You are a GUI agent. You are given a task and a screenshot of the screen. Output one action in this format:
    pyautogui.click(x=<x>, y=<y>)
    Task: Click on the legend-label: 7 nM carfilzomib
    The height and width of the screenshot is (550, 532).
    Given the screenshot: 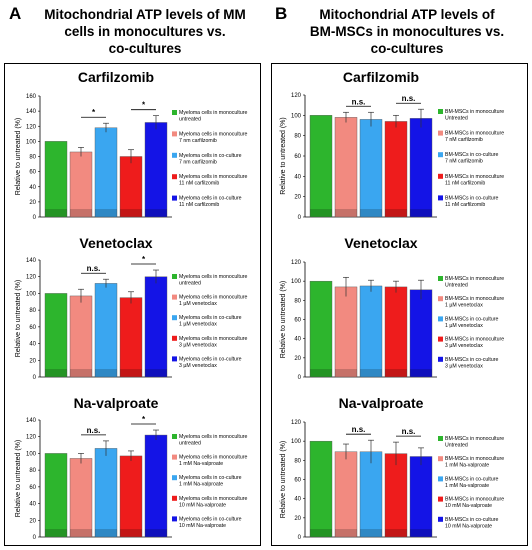 What is the action you would take?
    pyautogui.click(x=464, y=162)
    